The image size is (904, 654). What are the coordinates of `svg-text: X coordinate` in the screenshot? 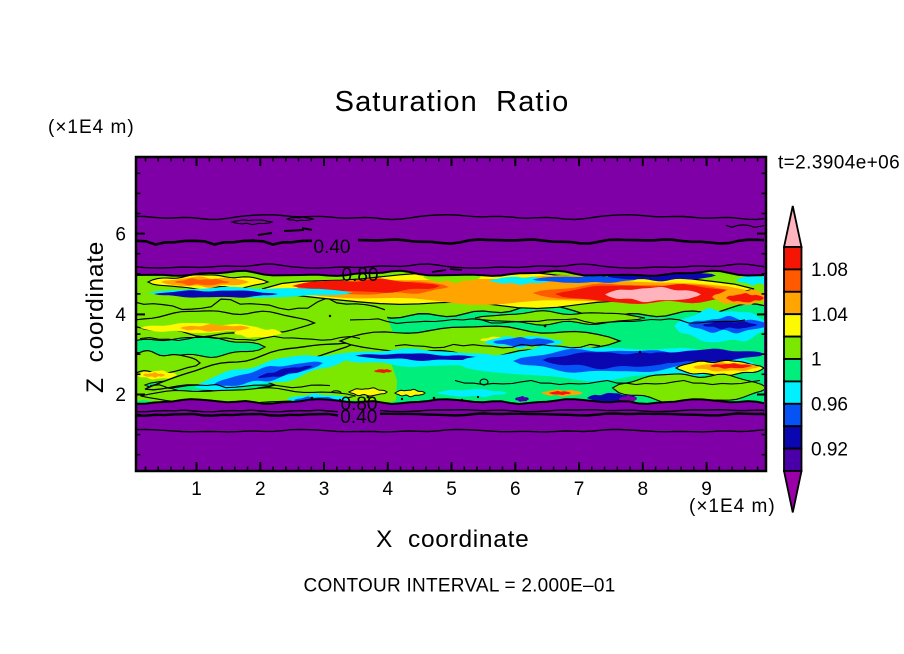 It's located at (452, 539).